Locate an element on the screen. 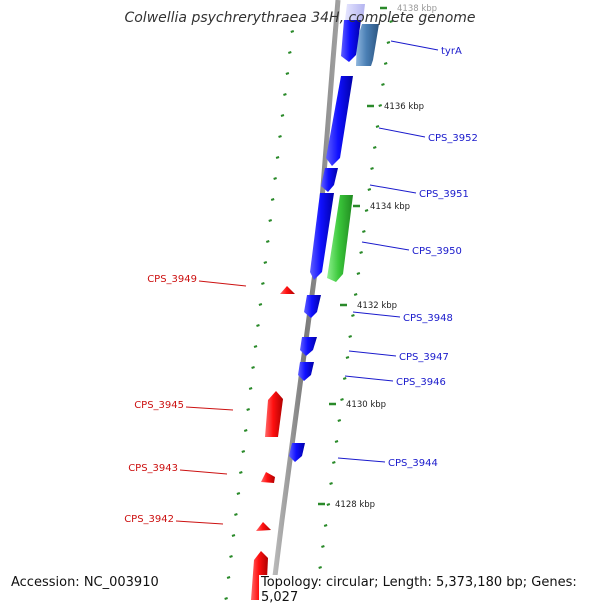  gene-label: CPS_3947 is located at coordinates (424, 357).